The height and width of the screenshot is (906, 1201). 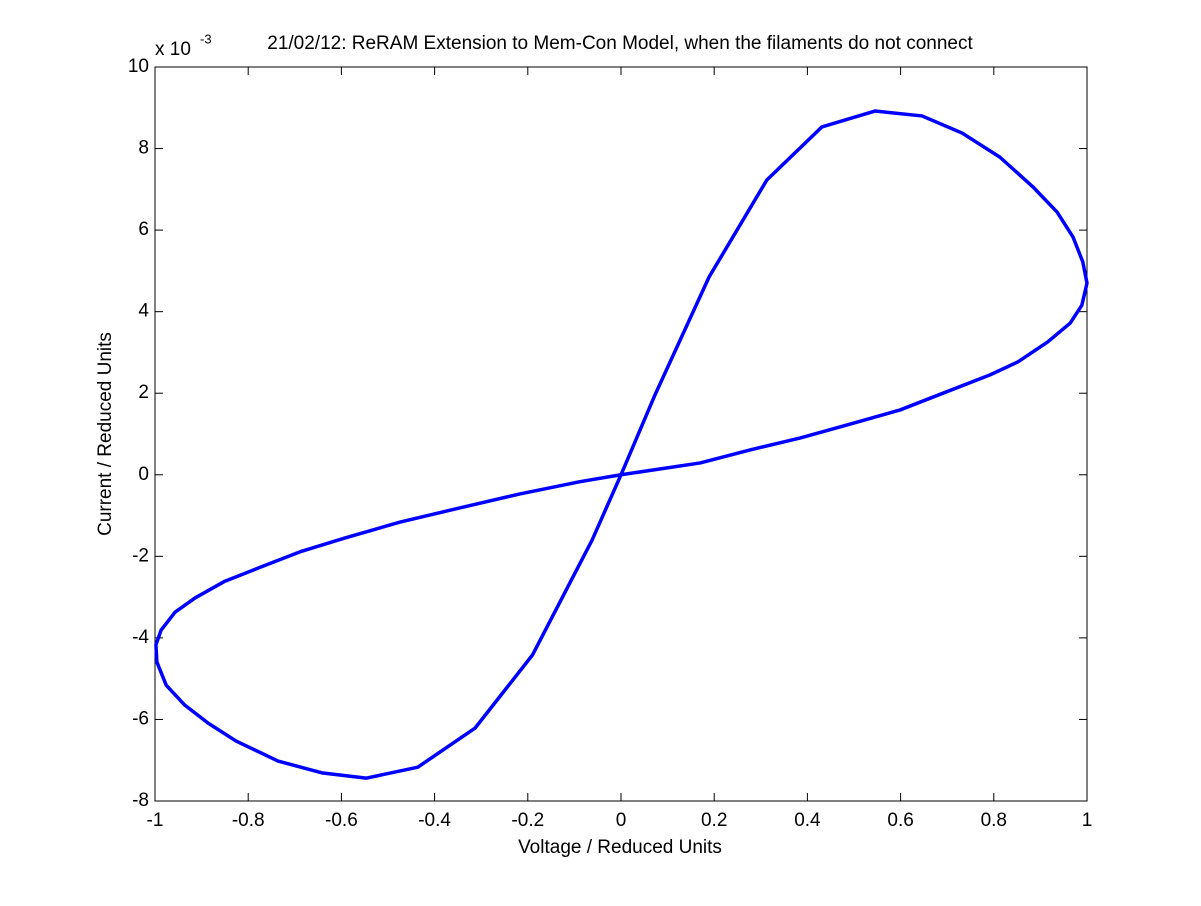 What do you see at coordinates (143, 229) in the screenshot?
I see `y-tick-label: 6` at bounding box center [143, 229].